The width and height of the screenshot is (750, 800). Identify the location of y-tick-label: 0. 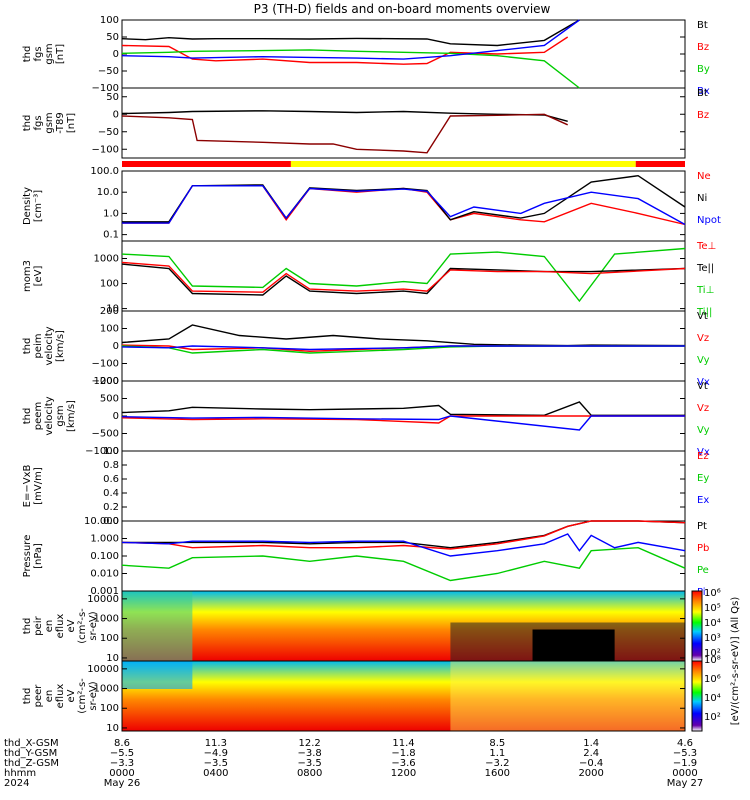
(116, 54).